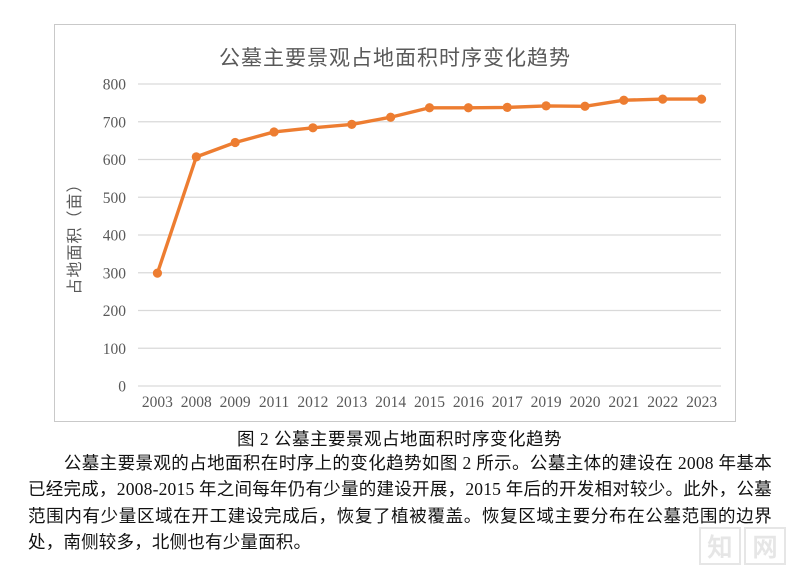 The height and width of the screenshot is (574, 799). I want to click on y-tick-label: 500, so click(115, 198).